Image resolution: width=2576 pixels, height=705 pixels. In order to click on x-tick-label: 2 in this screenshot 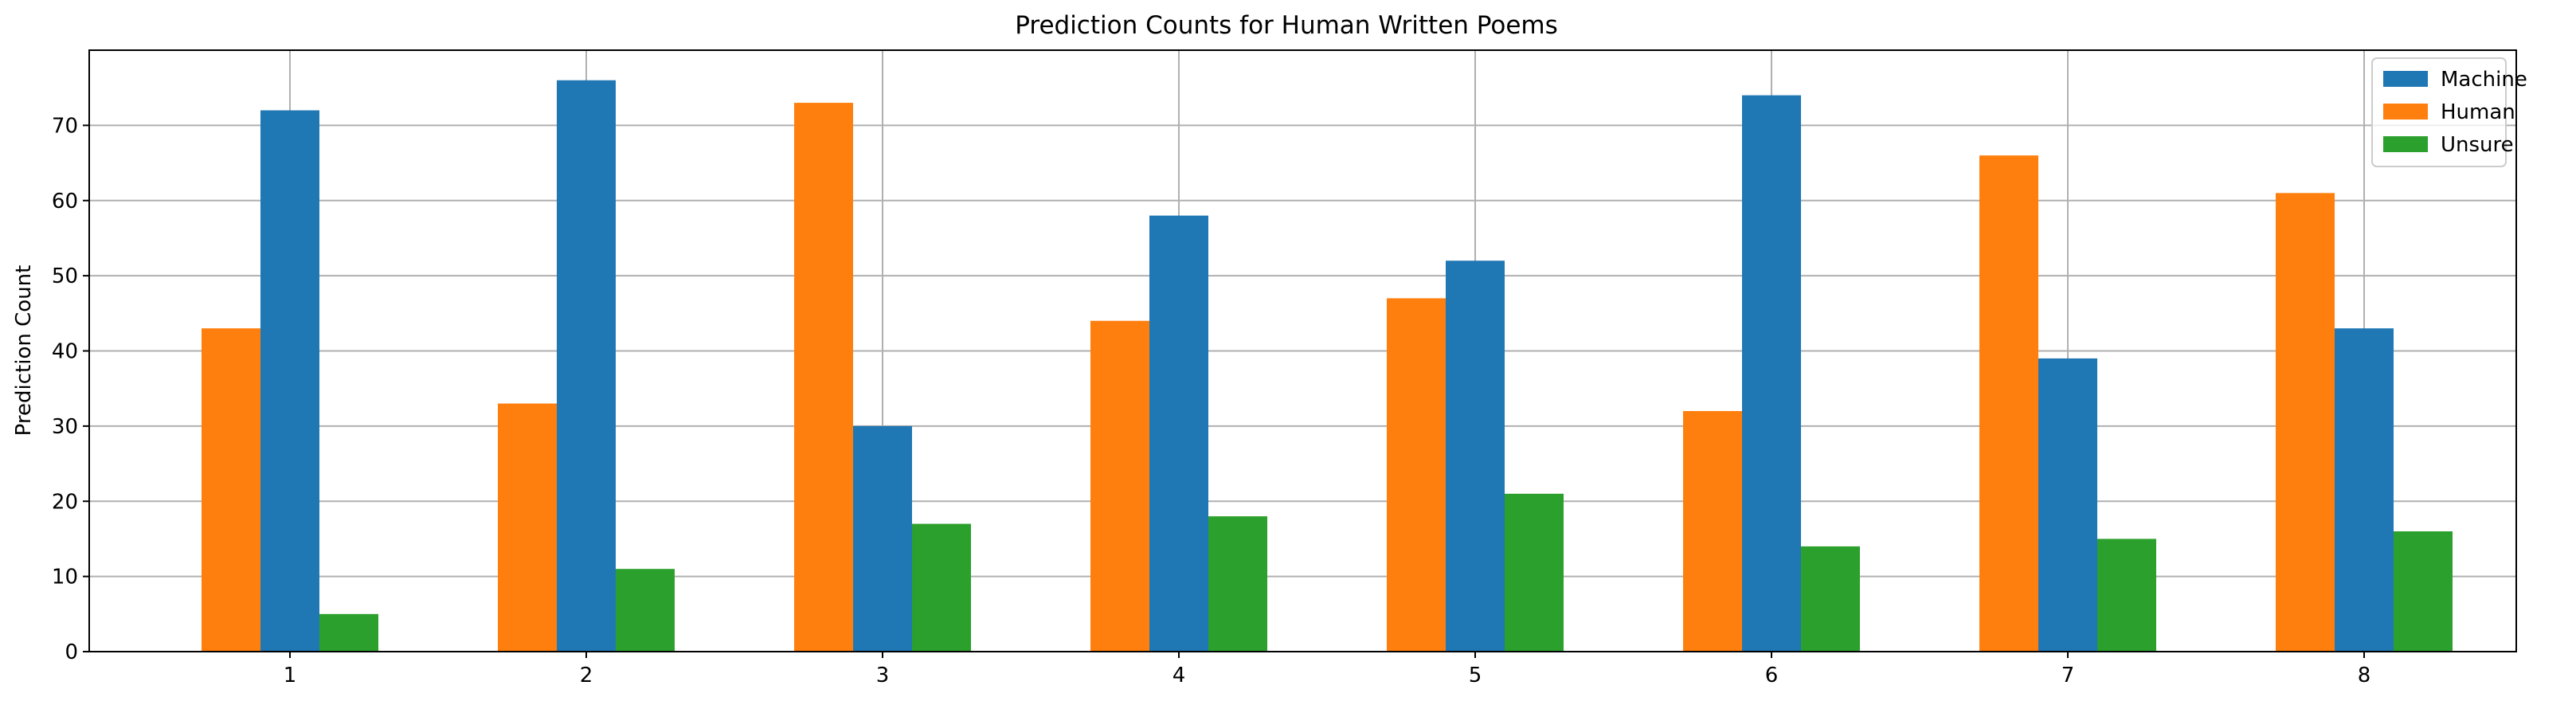, I will do `click(586, 675)`.